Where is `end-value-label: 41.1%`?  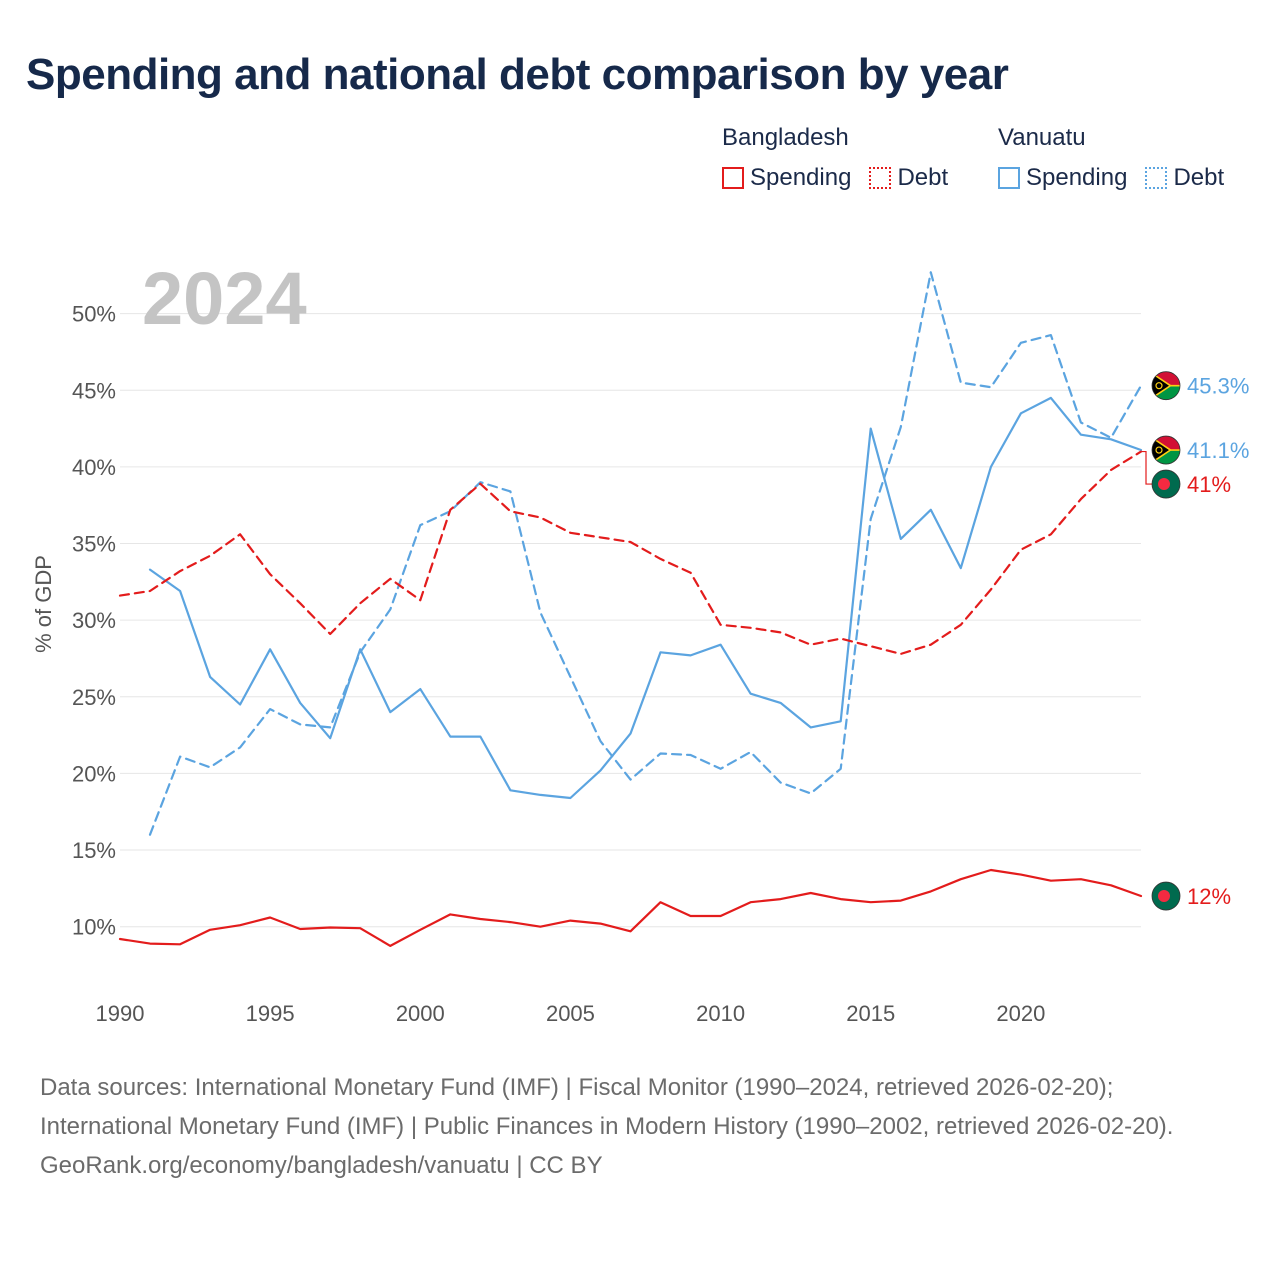 end-value-label: 41.1% is located at coordinates (1218, 450).